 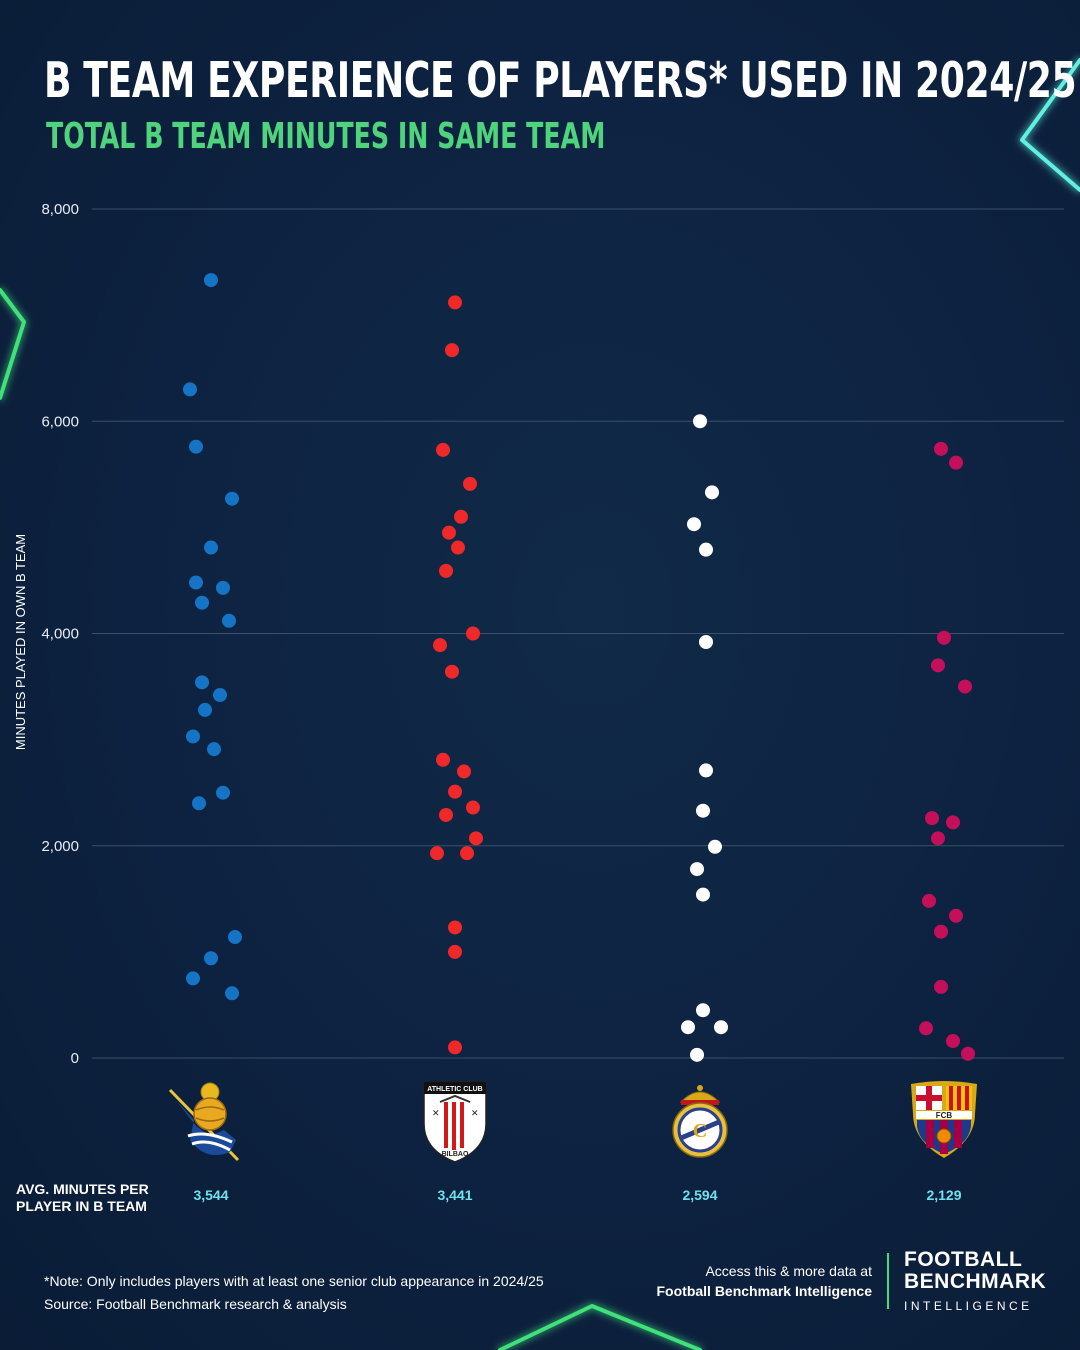 What do you see at coordinates (455, 1122) in the screenshot?
I see `athletic-club-crest-icon: ATHLETIC CLUB ✕ ✕ BILBAO` at bounding box center [455, 1122].